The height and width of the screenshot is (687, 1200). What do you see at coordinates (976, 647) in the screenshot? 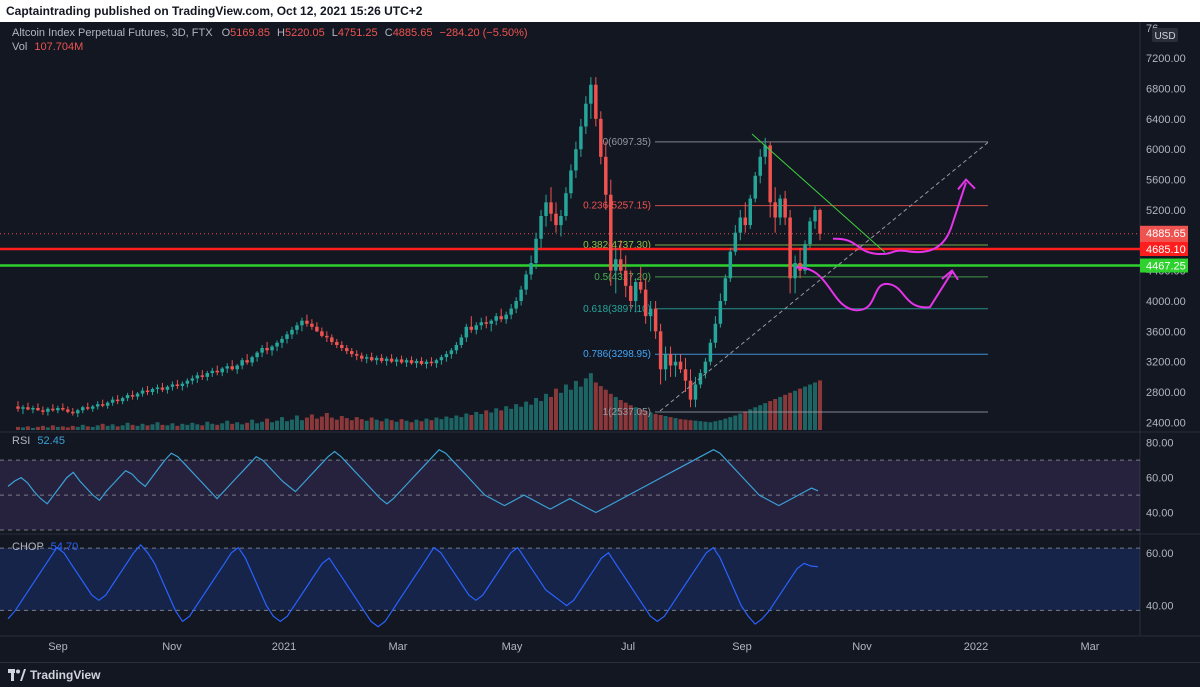
I see `time-tick-label: 2022` at bounding box center [976, 647].